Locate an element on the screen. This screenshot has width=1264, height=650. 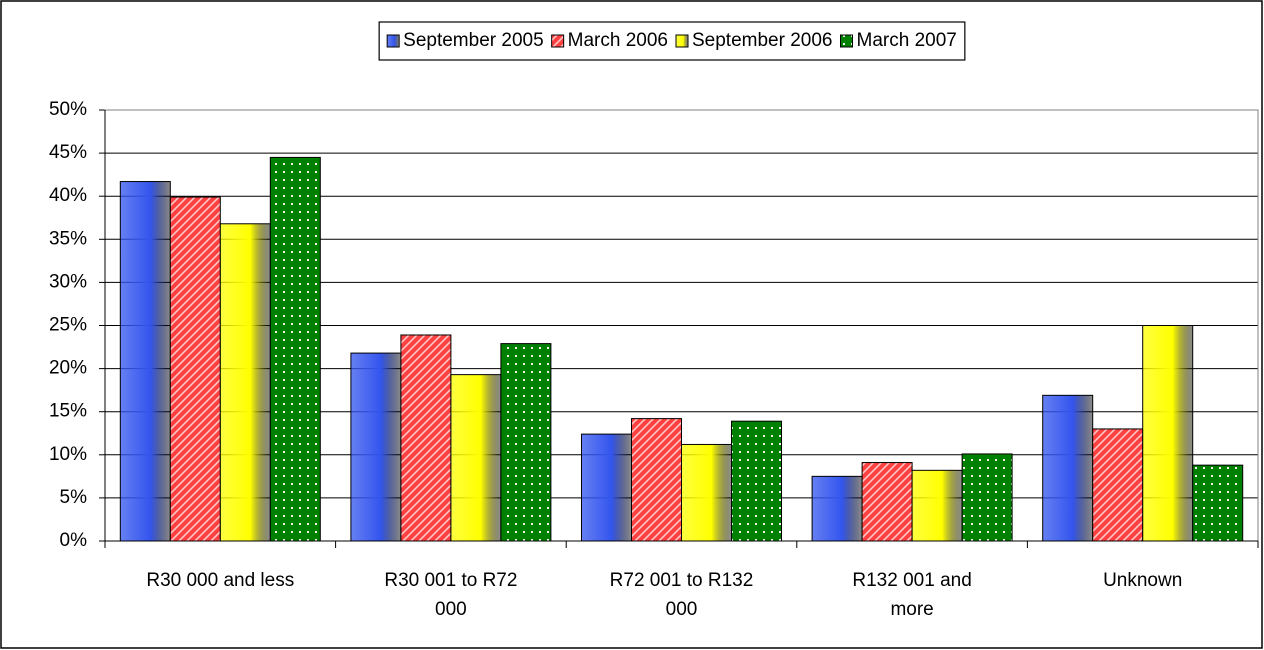
legend-label: September 2005 is located at coordinates (473, 40).